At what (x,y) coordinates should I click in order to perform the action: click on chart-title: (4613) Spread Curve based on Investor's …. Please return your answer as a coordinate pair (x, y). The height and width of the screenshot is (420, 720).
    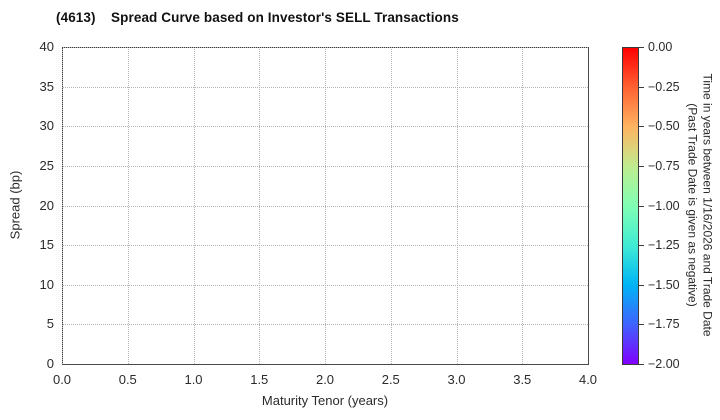
    Looking at the image, I should click on (257, 17).